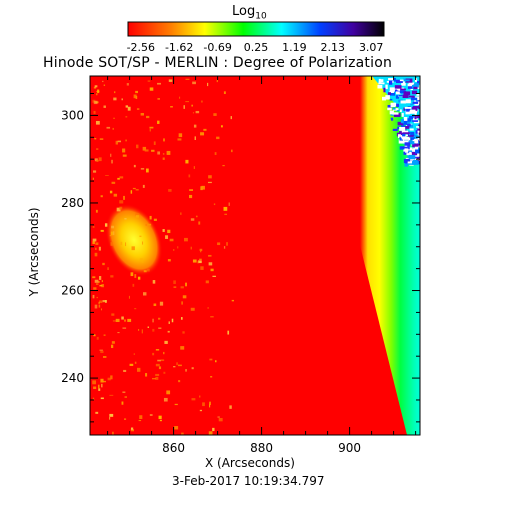  Describe the element at coordinates (369, 255) in the screenshot. I see `limb-band` at that location.